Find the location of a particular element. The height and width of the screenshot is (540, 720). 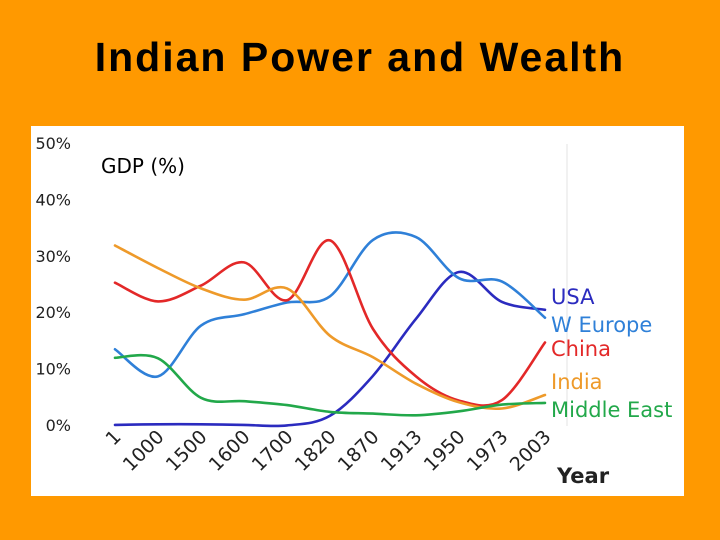

y-tick-label: 10% is located at coordinates (53, 369).